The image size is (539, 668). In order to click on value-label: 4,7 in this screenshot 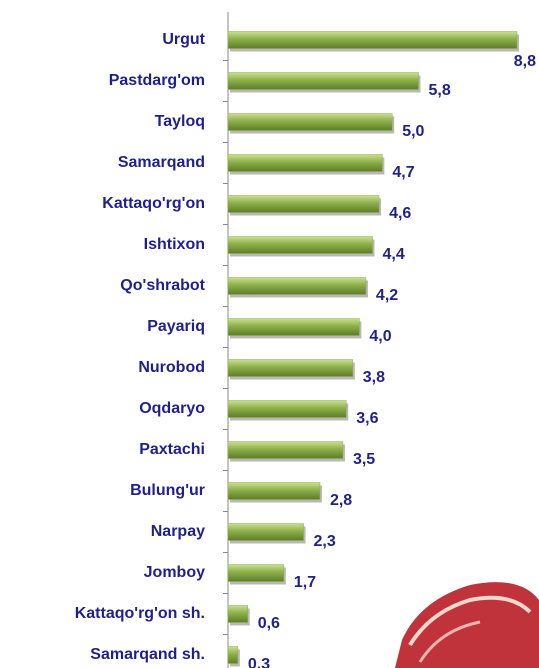, I will do `click(403, 172)`.